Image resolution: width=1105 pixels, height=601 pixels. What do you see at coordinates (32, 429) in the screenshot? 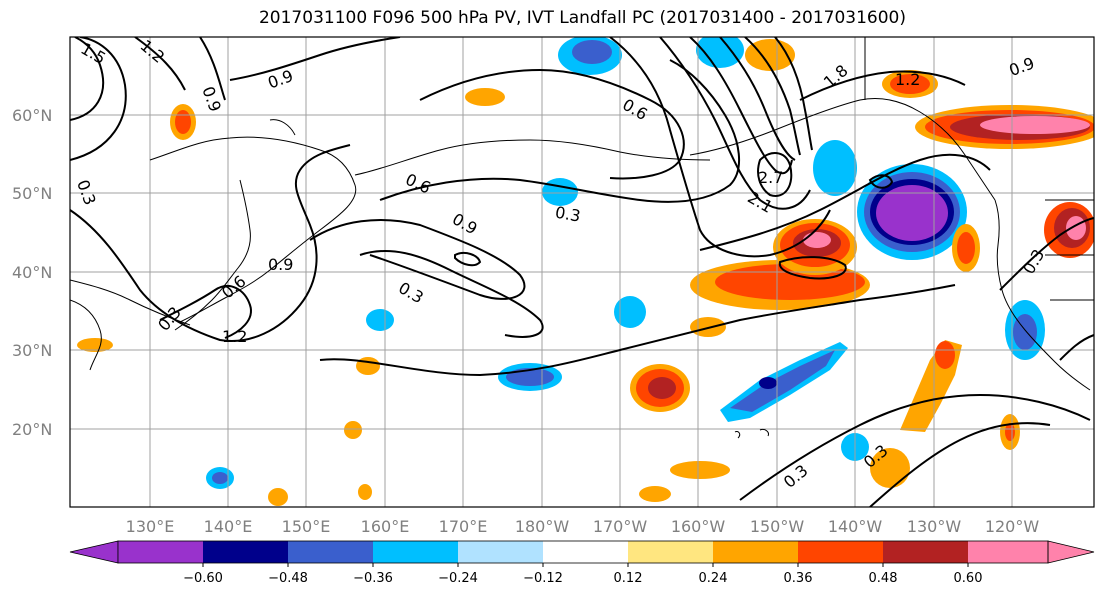
I see `lat-label: 20°N` at bounding box center [32, 429].